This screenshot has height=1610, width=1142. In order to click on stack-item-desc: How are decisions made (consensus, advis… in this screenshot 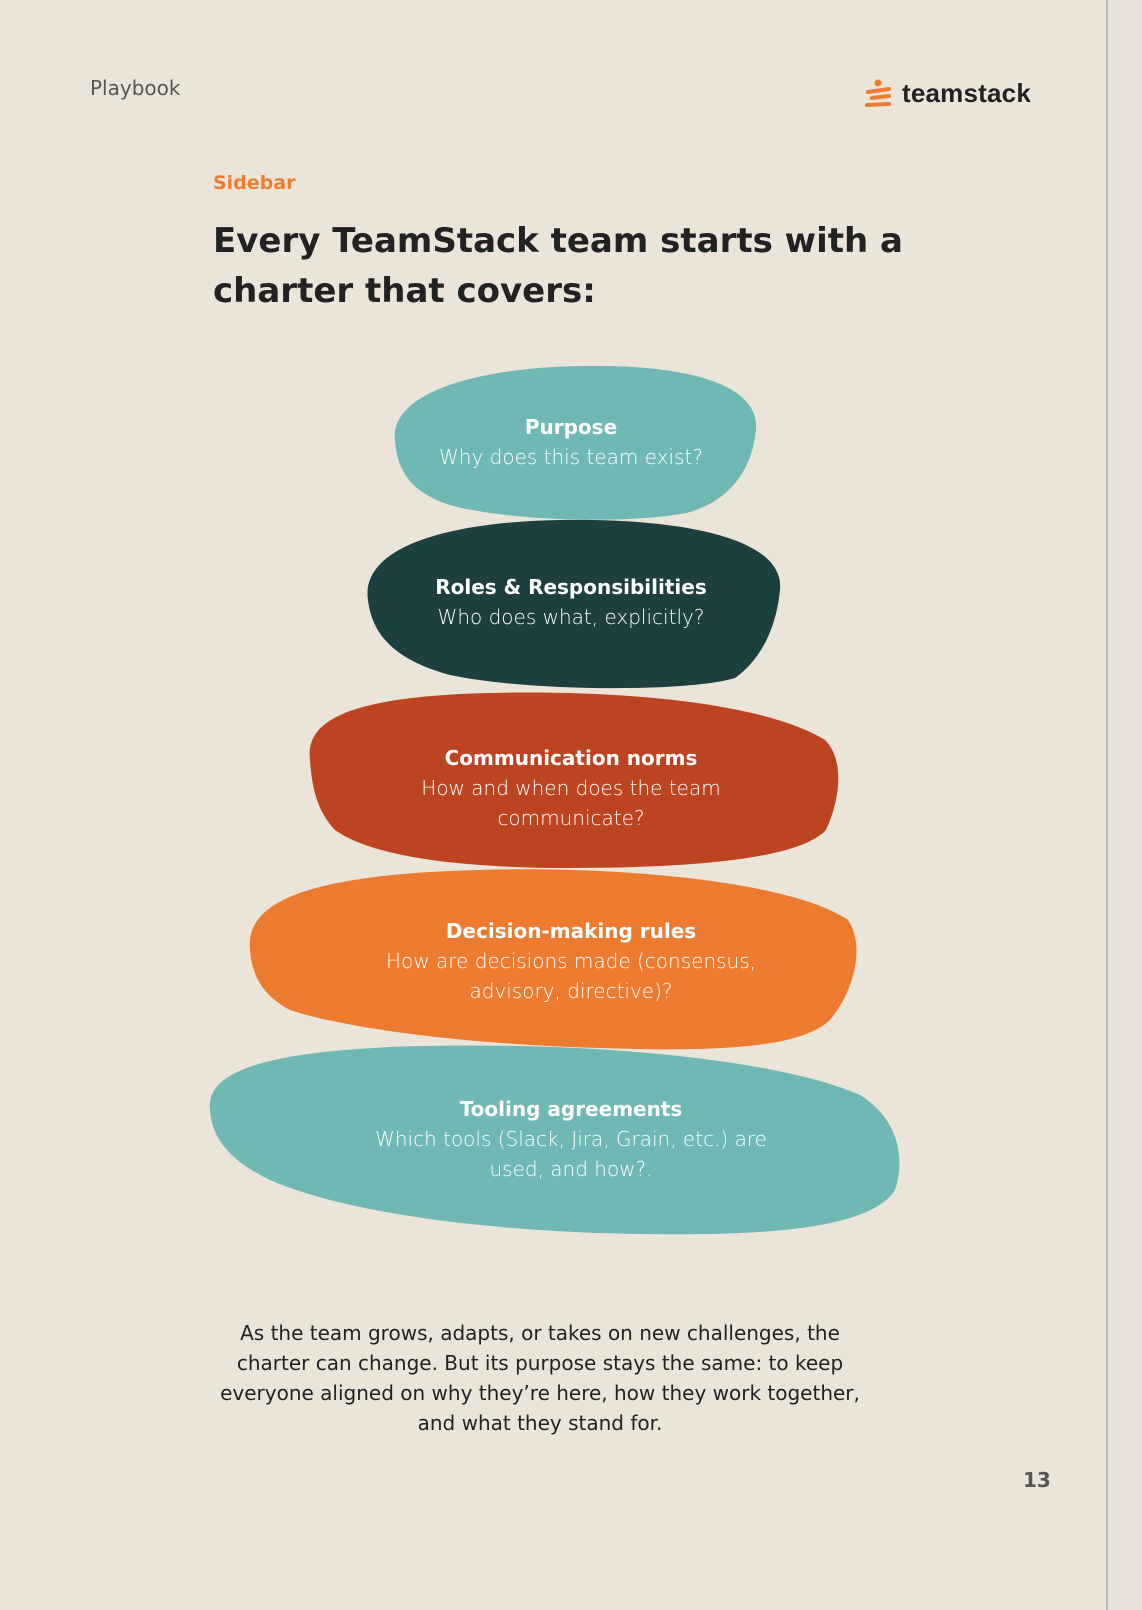, I will do `click(571, 976)`.